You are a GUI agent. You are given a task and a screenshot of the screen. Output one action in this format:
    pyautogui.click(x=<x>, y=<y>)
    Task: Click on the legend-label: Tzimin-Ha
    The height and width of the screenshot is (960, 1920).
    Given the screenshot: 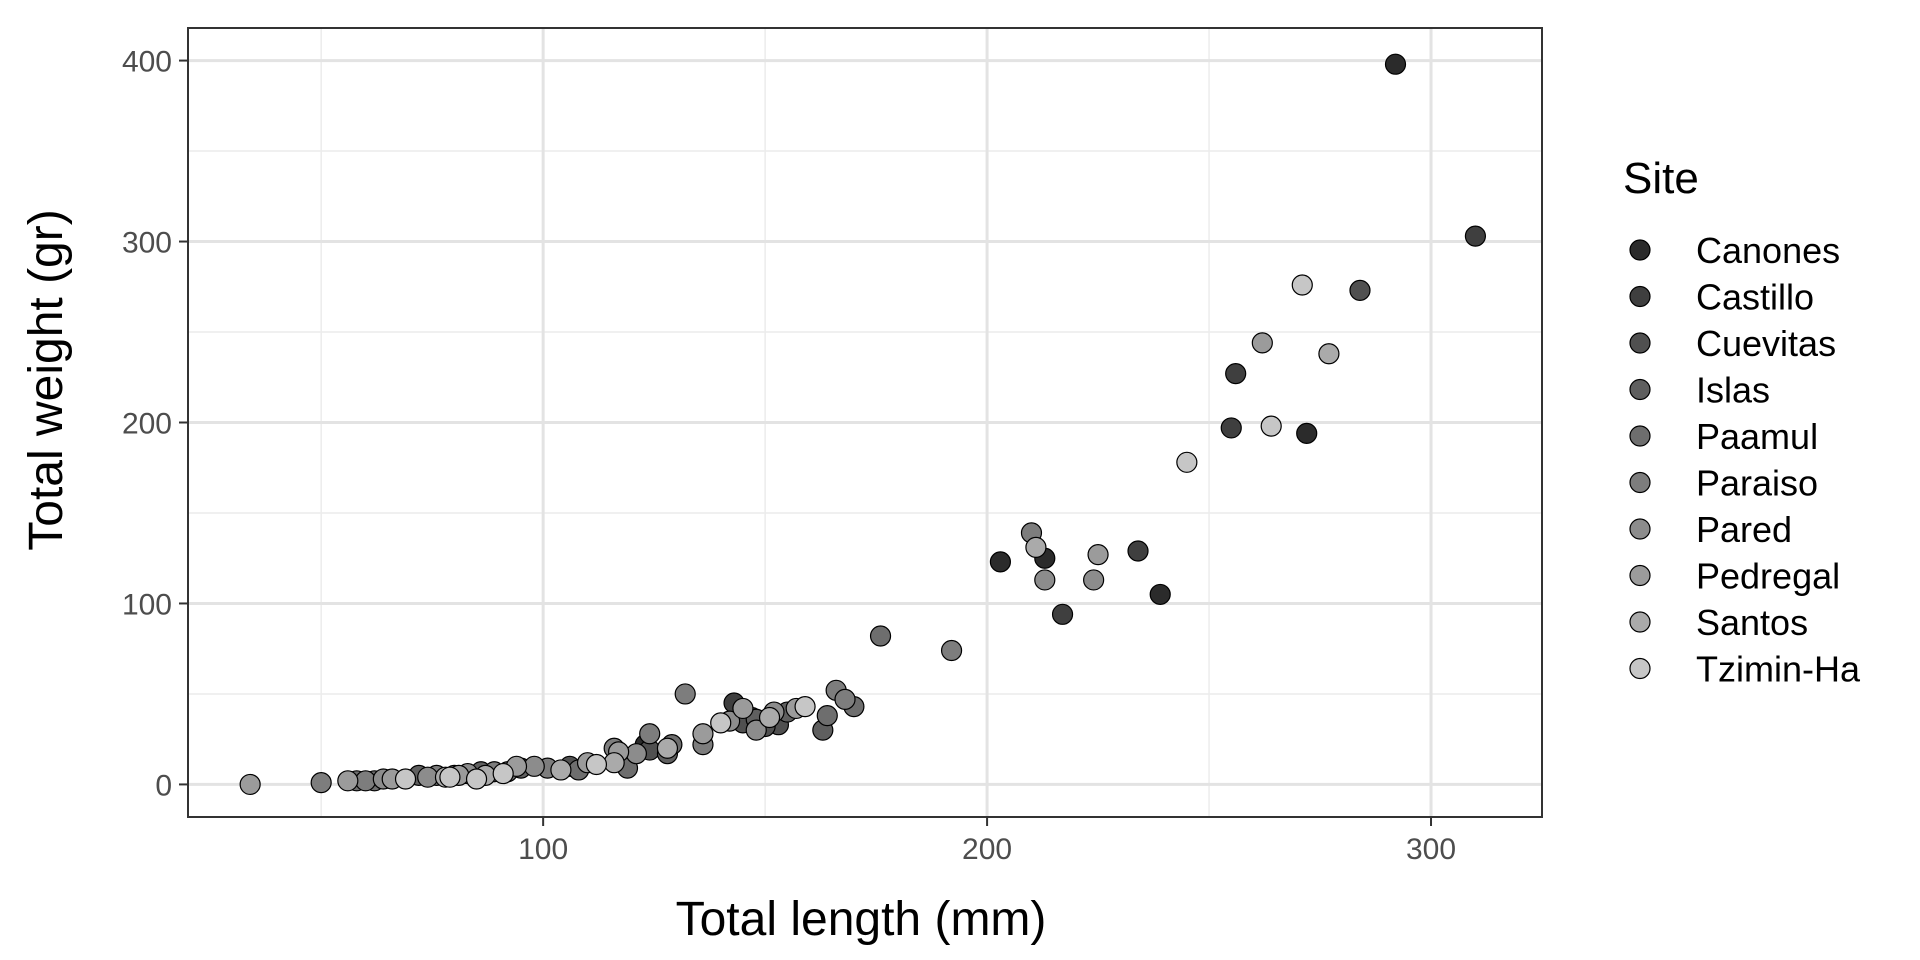 What is the action you would take?
    pyautogui.click(x=1778, y=669)
    